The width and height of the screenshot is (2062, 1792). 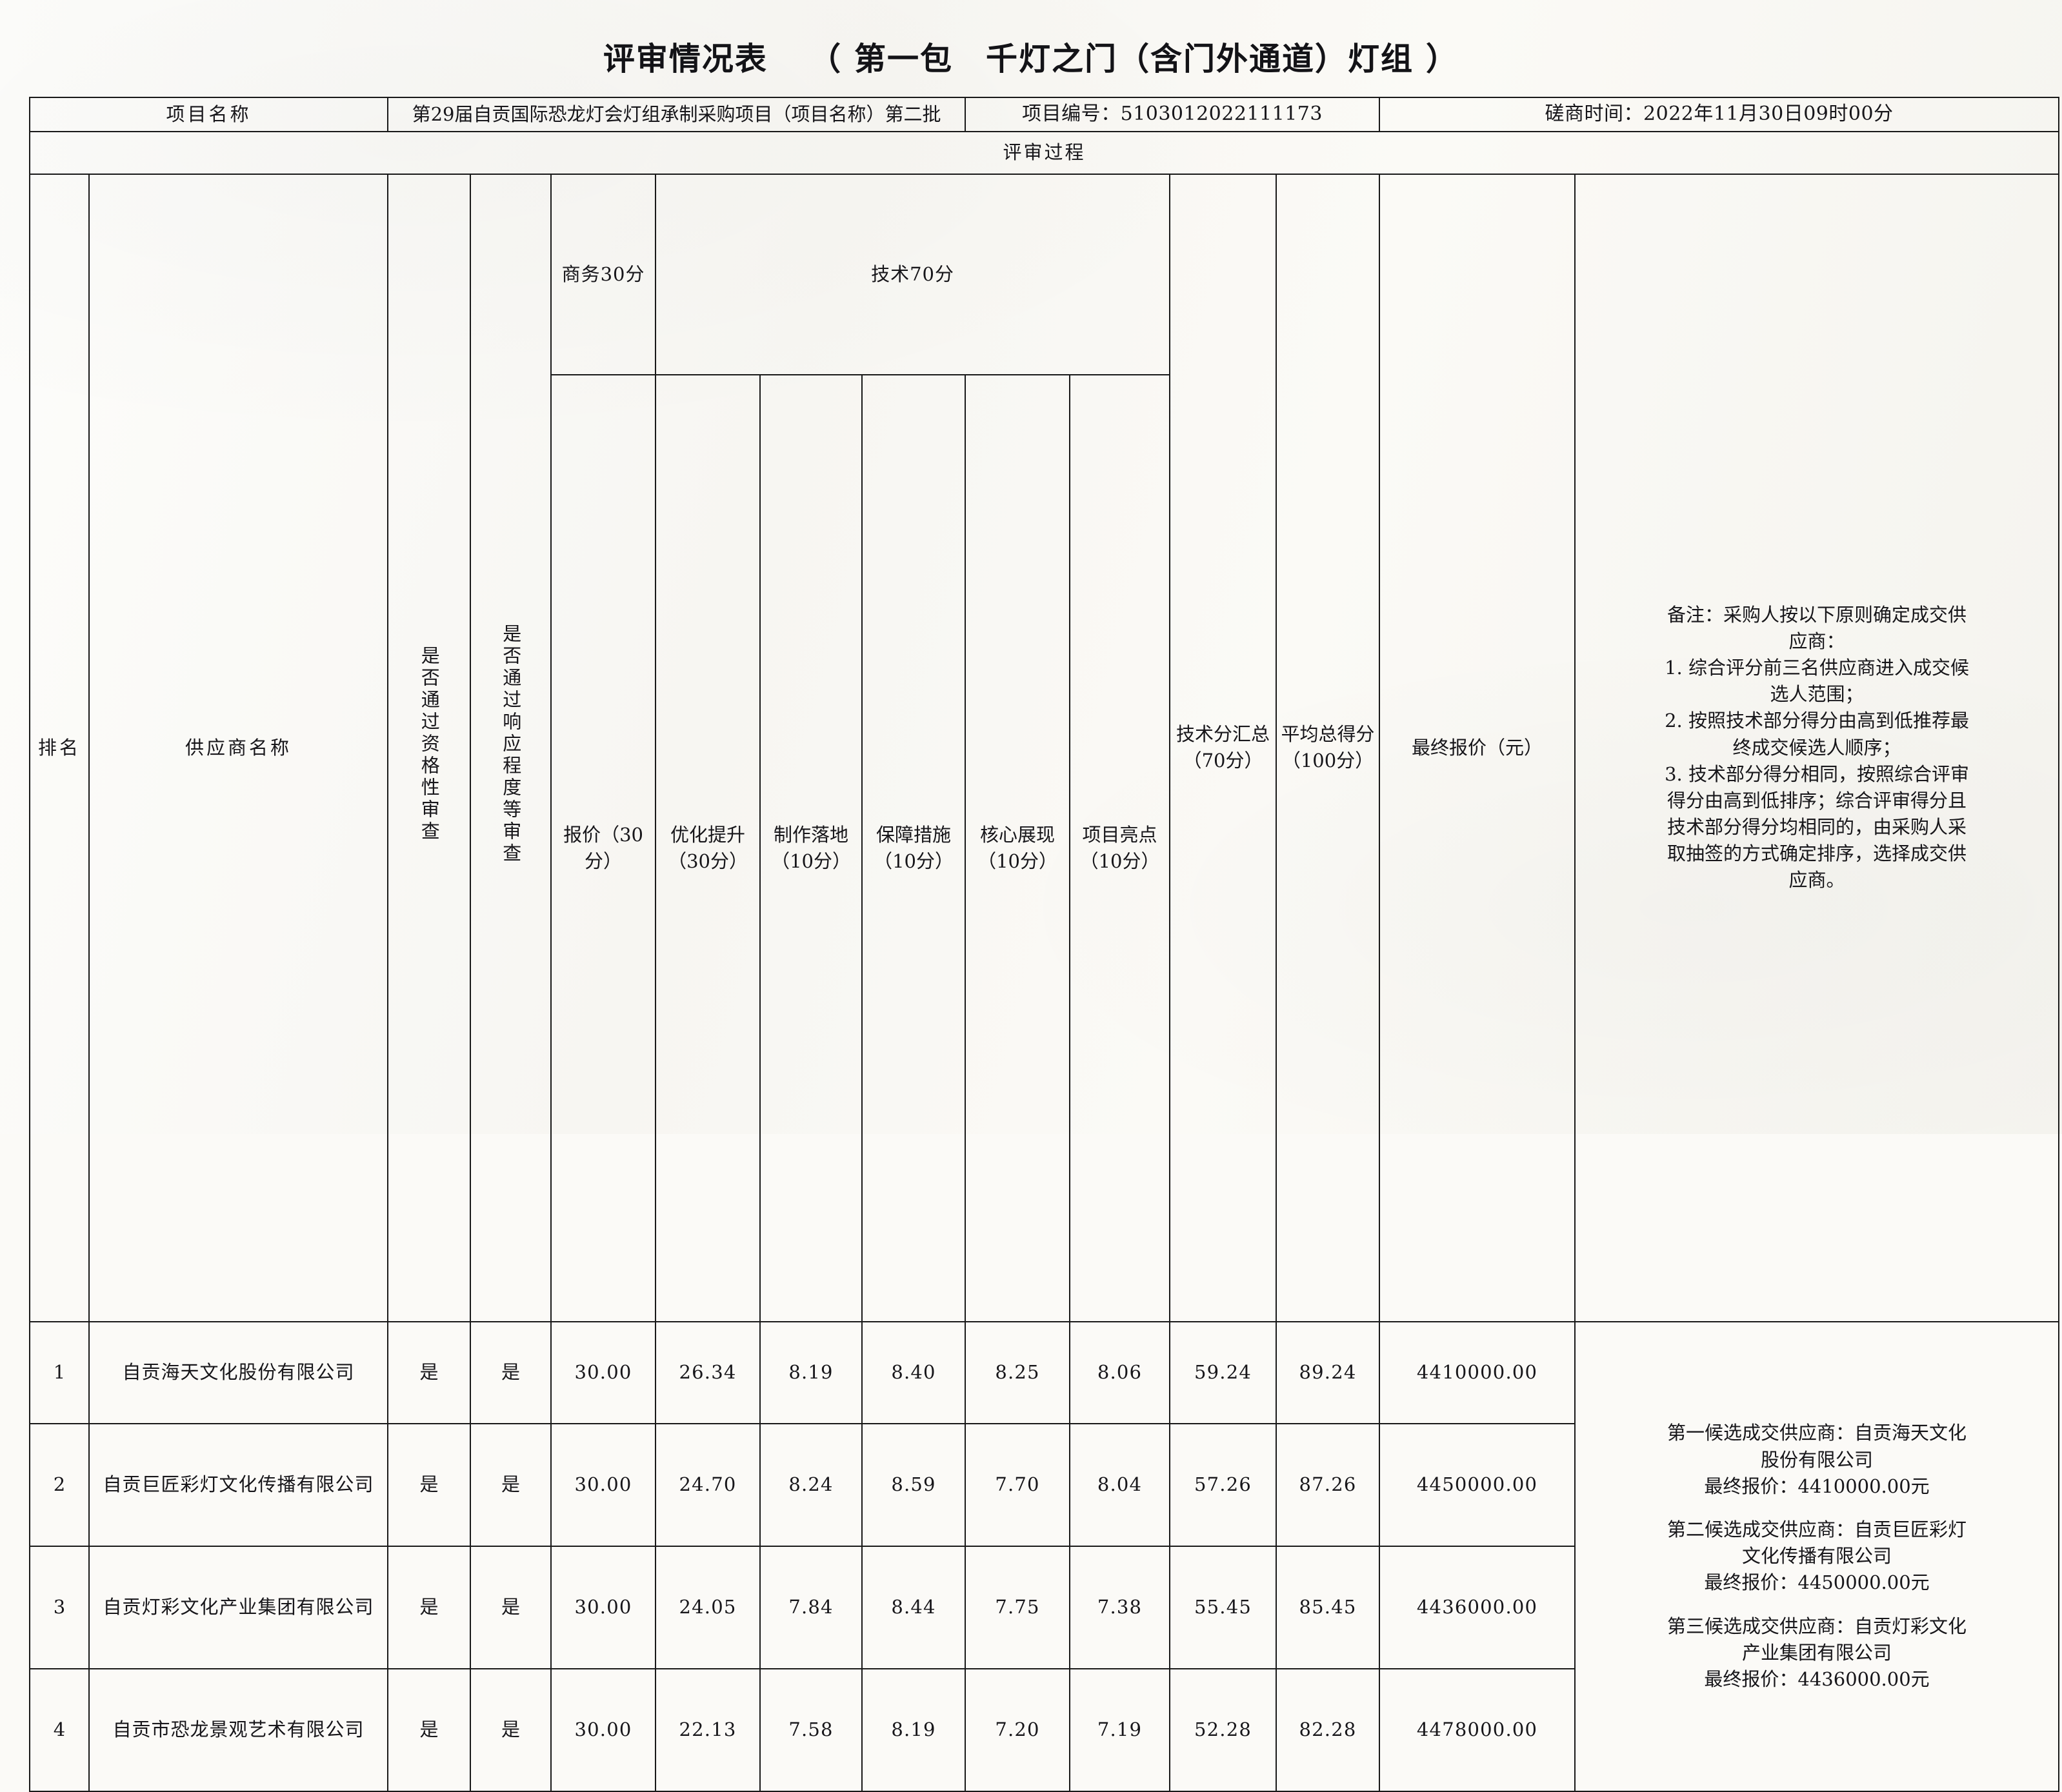 What do you see at coordinates (913, 848) in the screenshot?
I see `header-guarantee: 保障措施（10分）` at bounding box center [913, 848].